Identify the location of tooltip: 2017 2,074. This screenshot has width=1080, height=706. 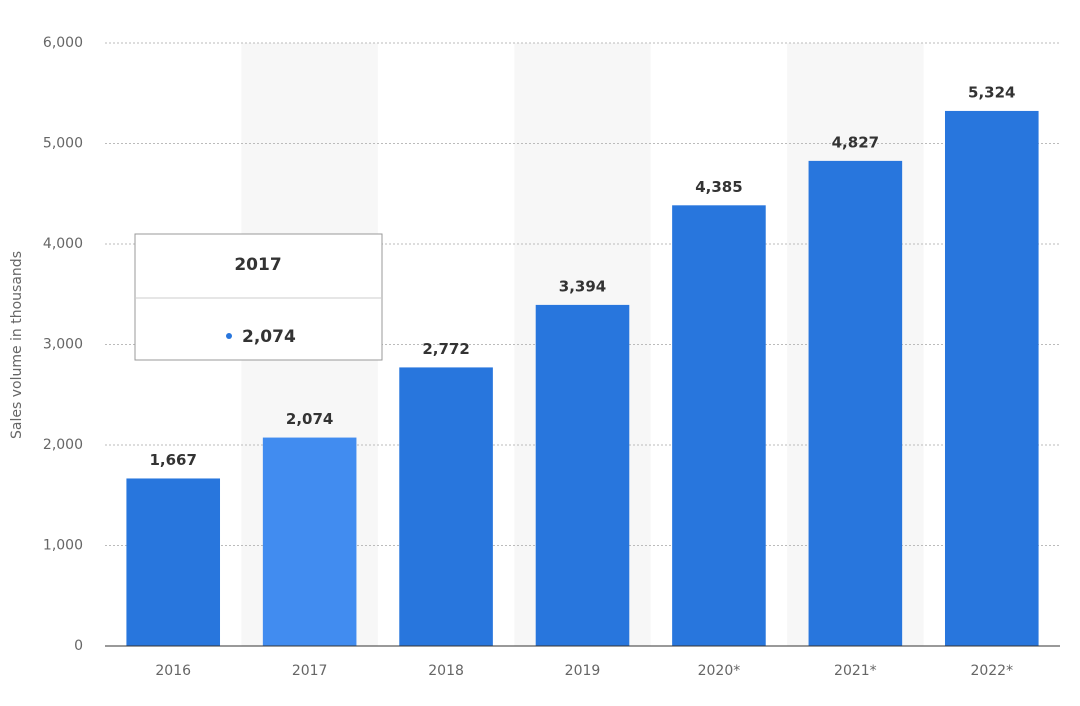
(258, 297).